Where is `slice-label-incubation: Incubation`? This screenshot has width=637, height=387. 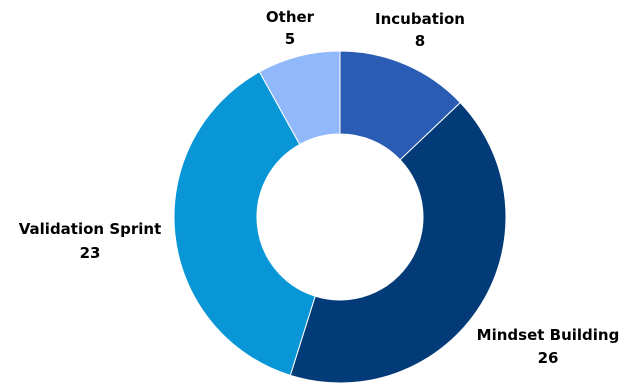
slice-label-incubation: Incubation is located at coordinates (420, 19).